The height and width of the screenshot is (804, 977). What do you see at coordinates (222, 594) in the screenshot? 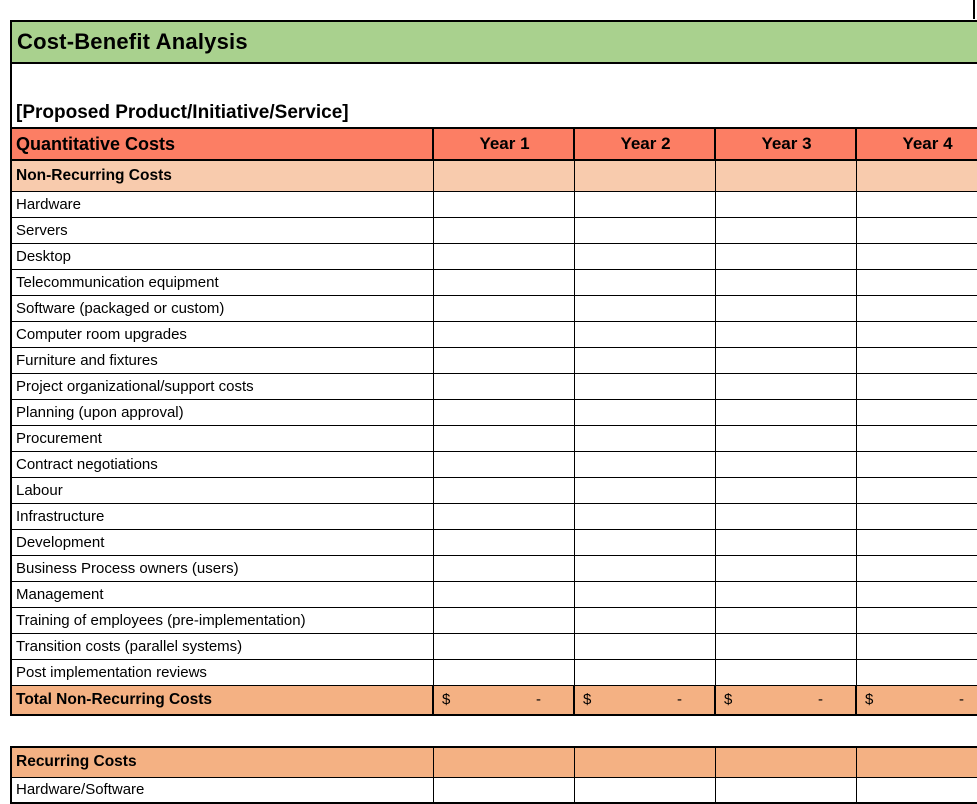
I see `cost-item-label: Management` at bounding box center [222, 594].